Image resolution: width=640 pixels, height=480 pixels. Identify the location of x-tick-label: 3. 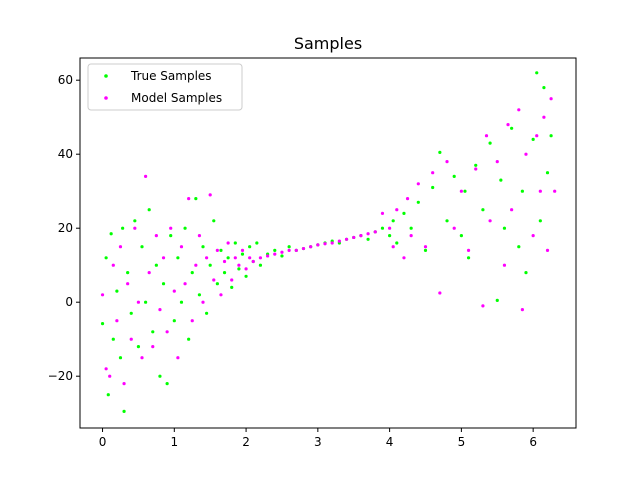
(318, 442).